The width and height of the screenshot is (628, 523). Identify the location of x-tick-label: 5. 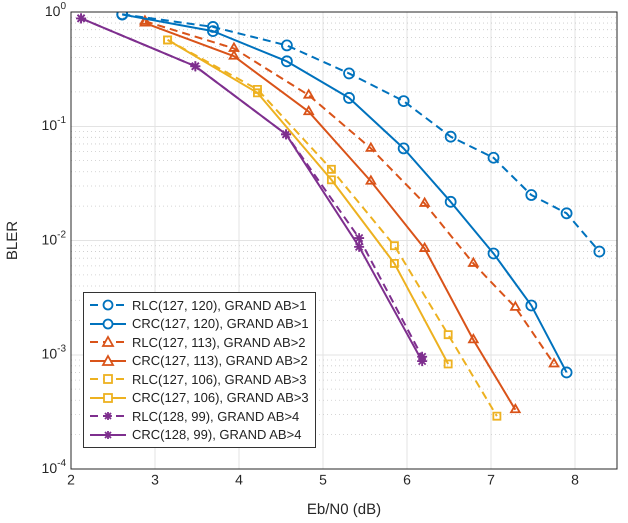
(323, 479).